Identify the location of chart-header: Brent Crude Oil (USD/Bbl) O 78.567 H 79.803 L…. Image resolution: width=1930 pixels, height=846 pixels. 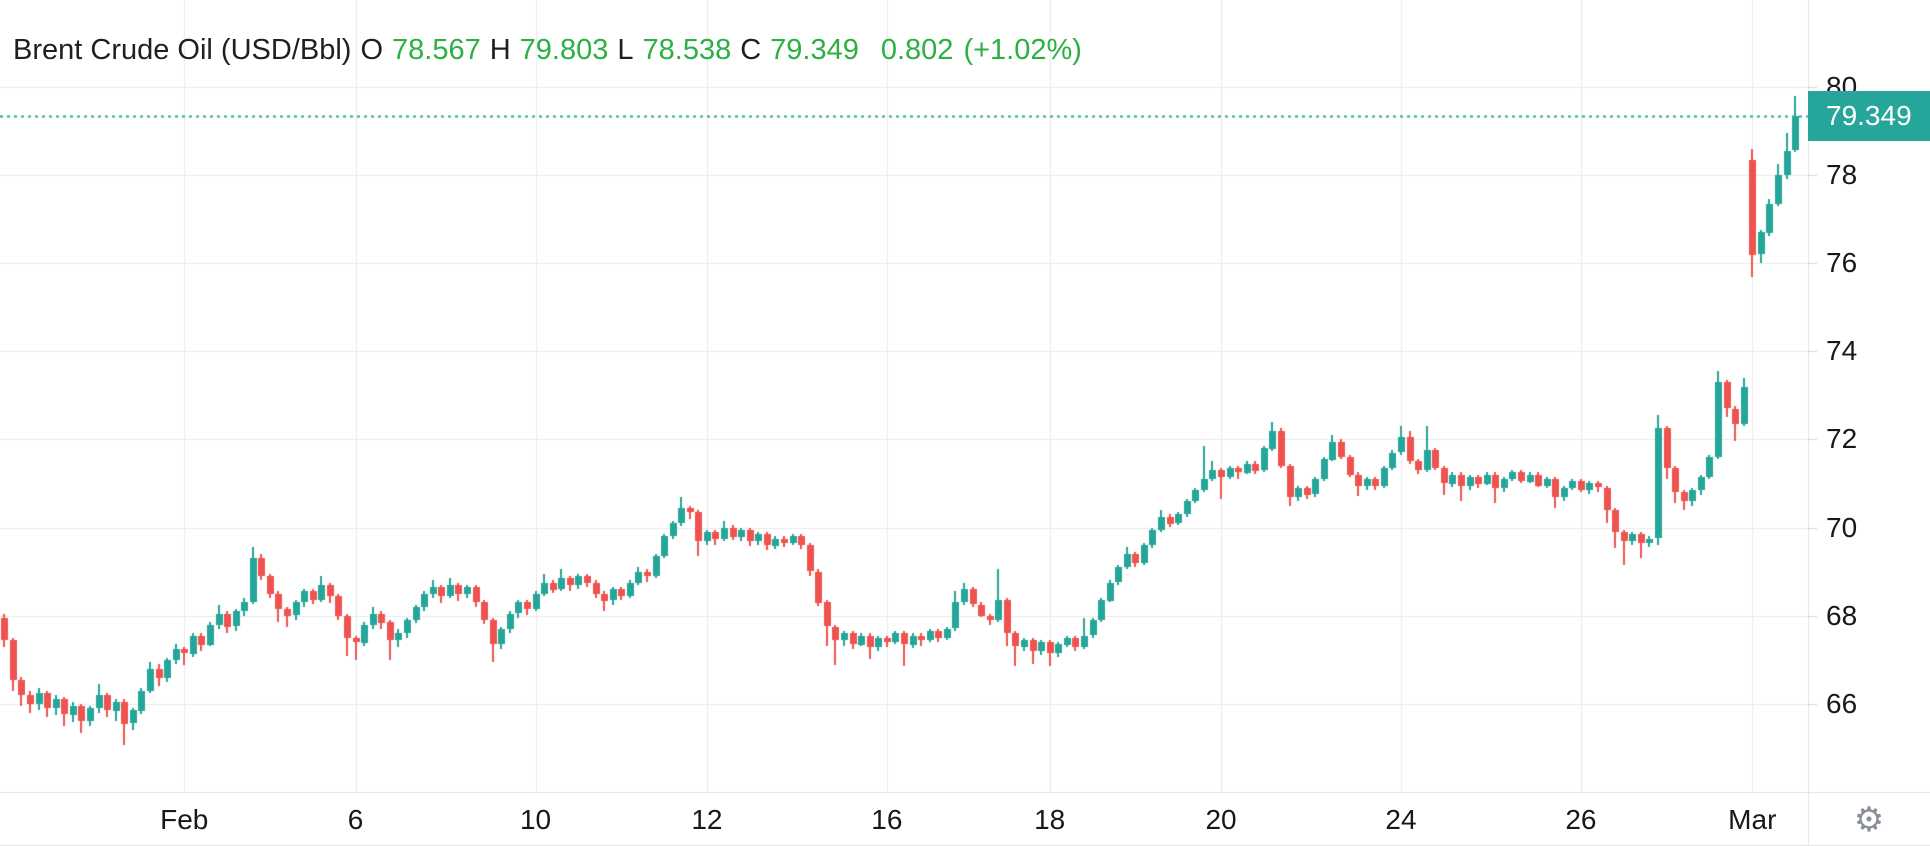
(547, 50).